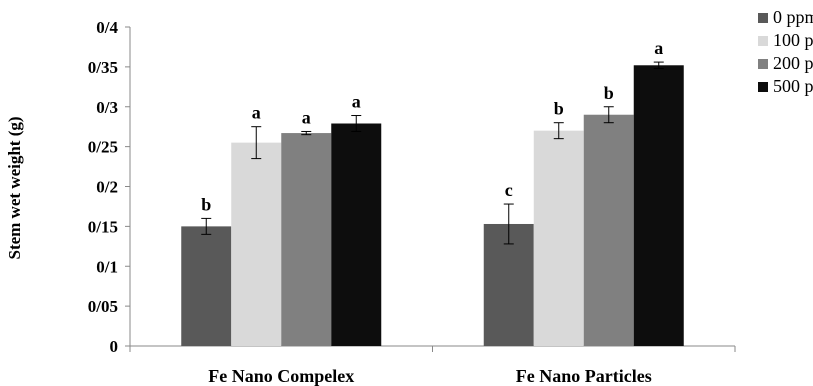 Image resolution: width=813 pixels, height=386 pixels. Describe the element at coordinates (114, 346) in the screenshot. I see `y-tick-label: 0` at that location.